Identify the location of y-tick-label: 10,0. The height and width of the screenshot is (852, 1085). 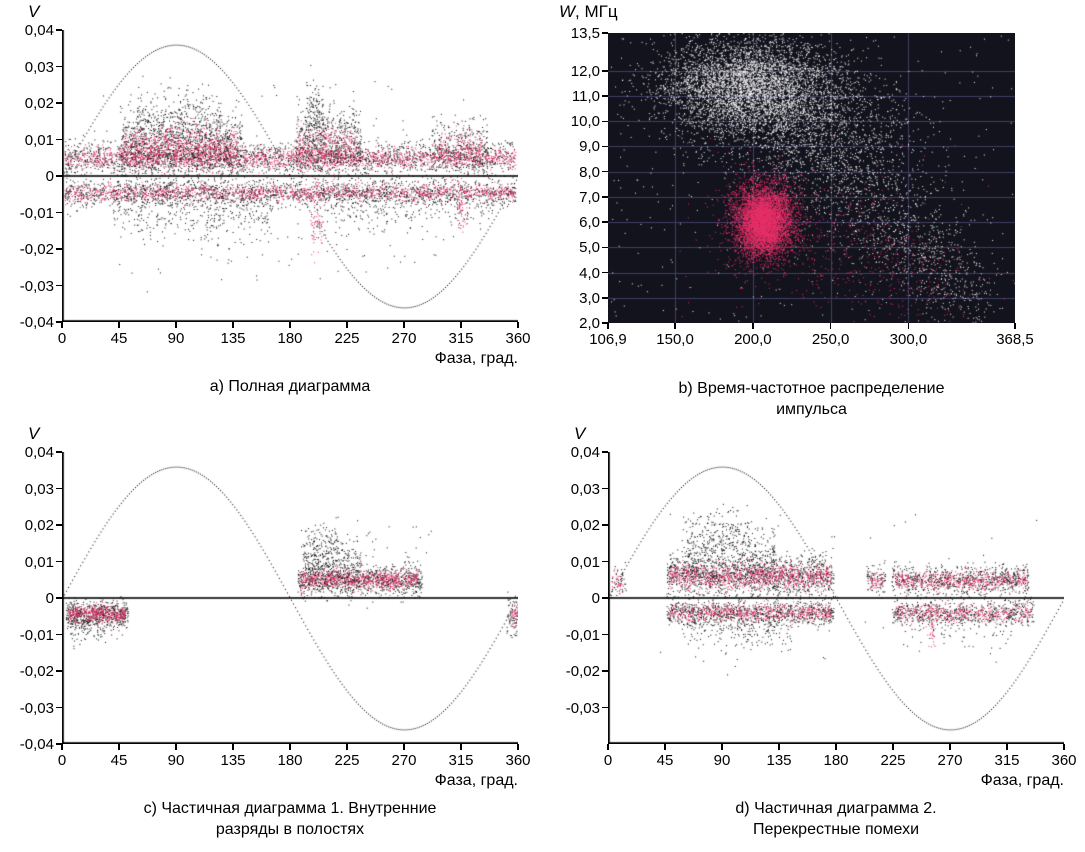
(585, 122).